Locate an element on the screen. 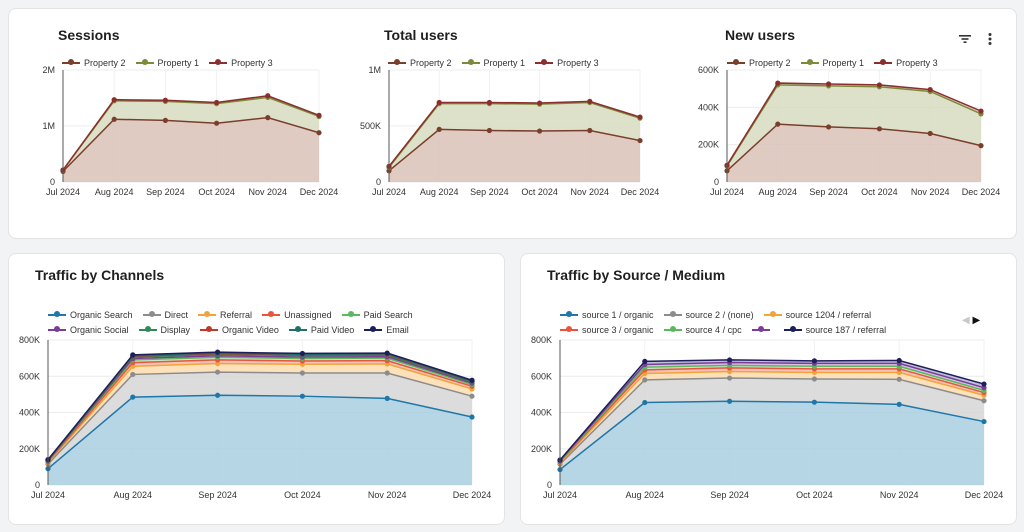 This screenshot has height=532, width=1024. legend-item: Organic Social is located at coordinates (88, 329).